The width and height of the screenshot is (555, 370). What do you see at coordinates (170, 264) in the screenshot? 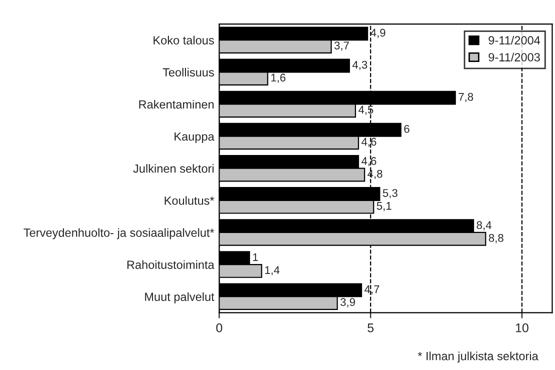
I see `y-tick-label: Rahoitustoiminta` at bounding box center [170, 264].